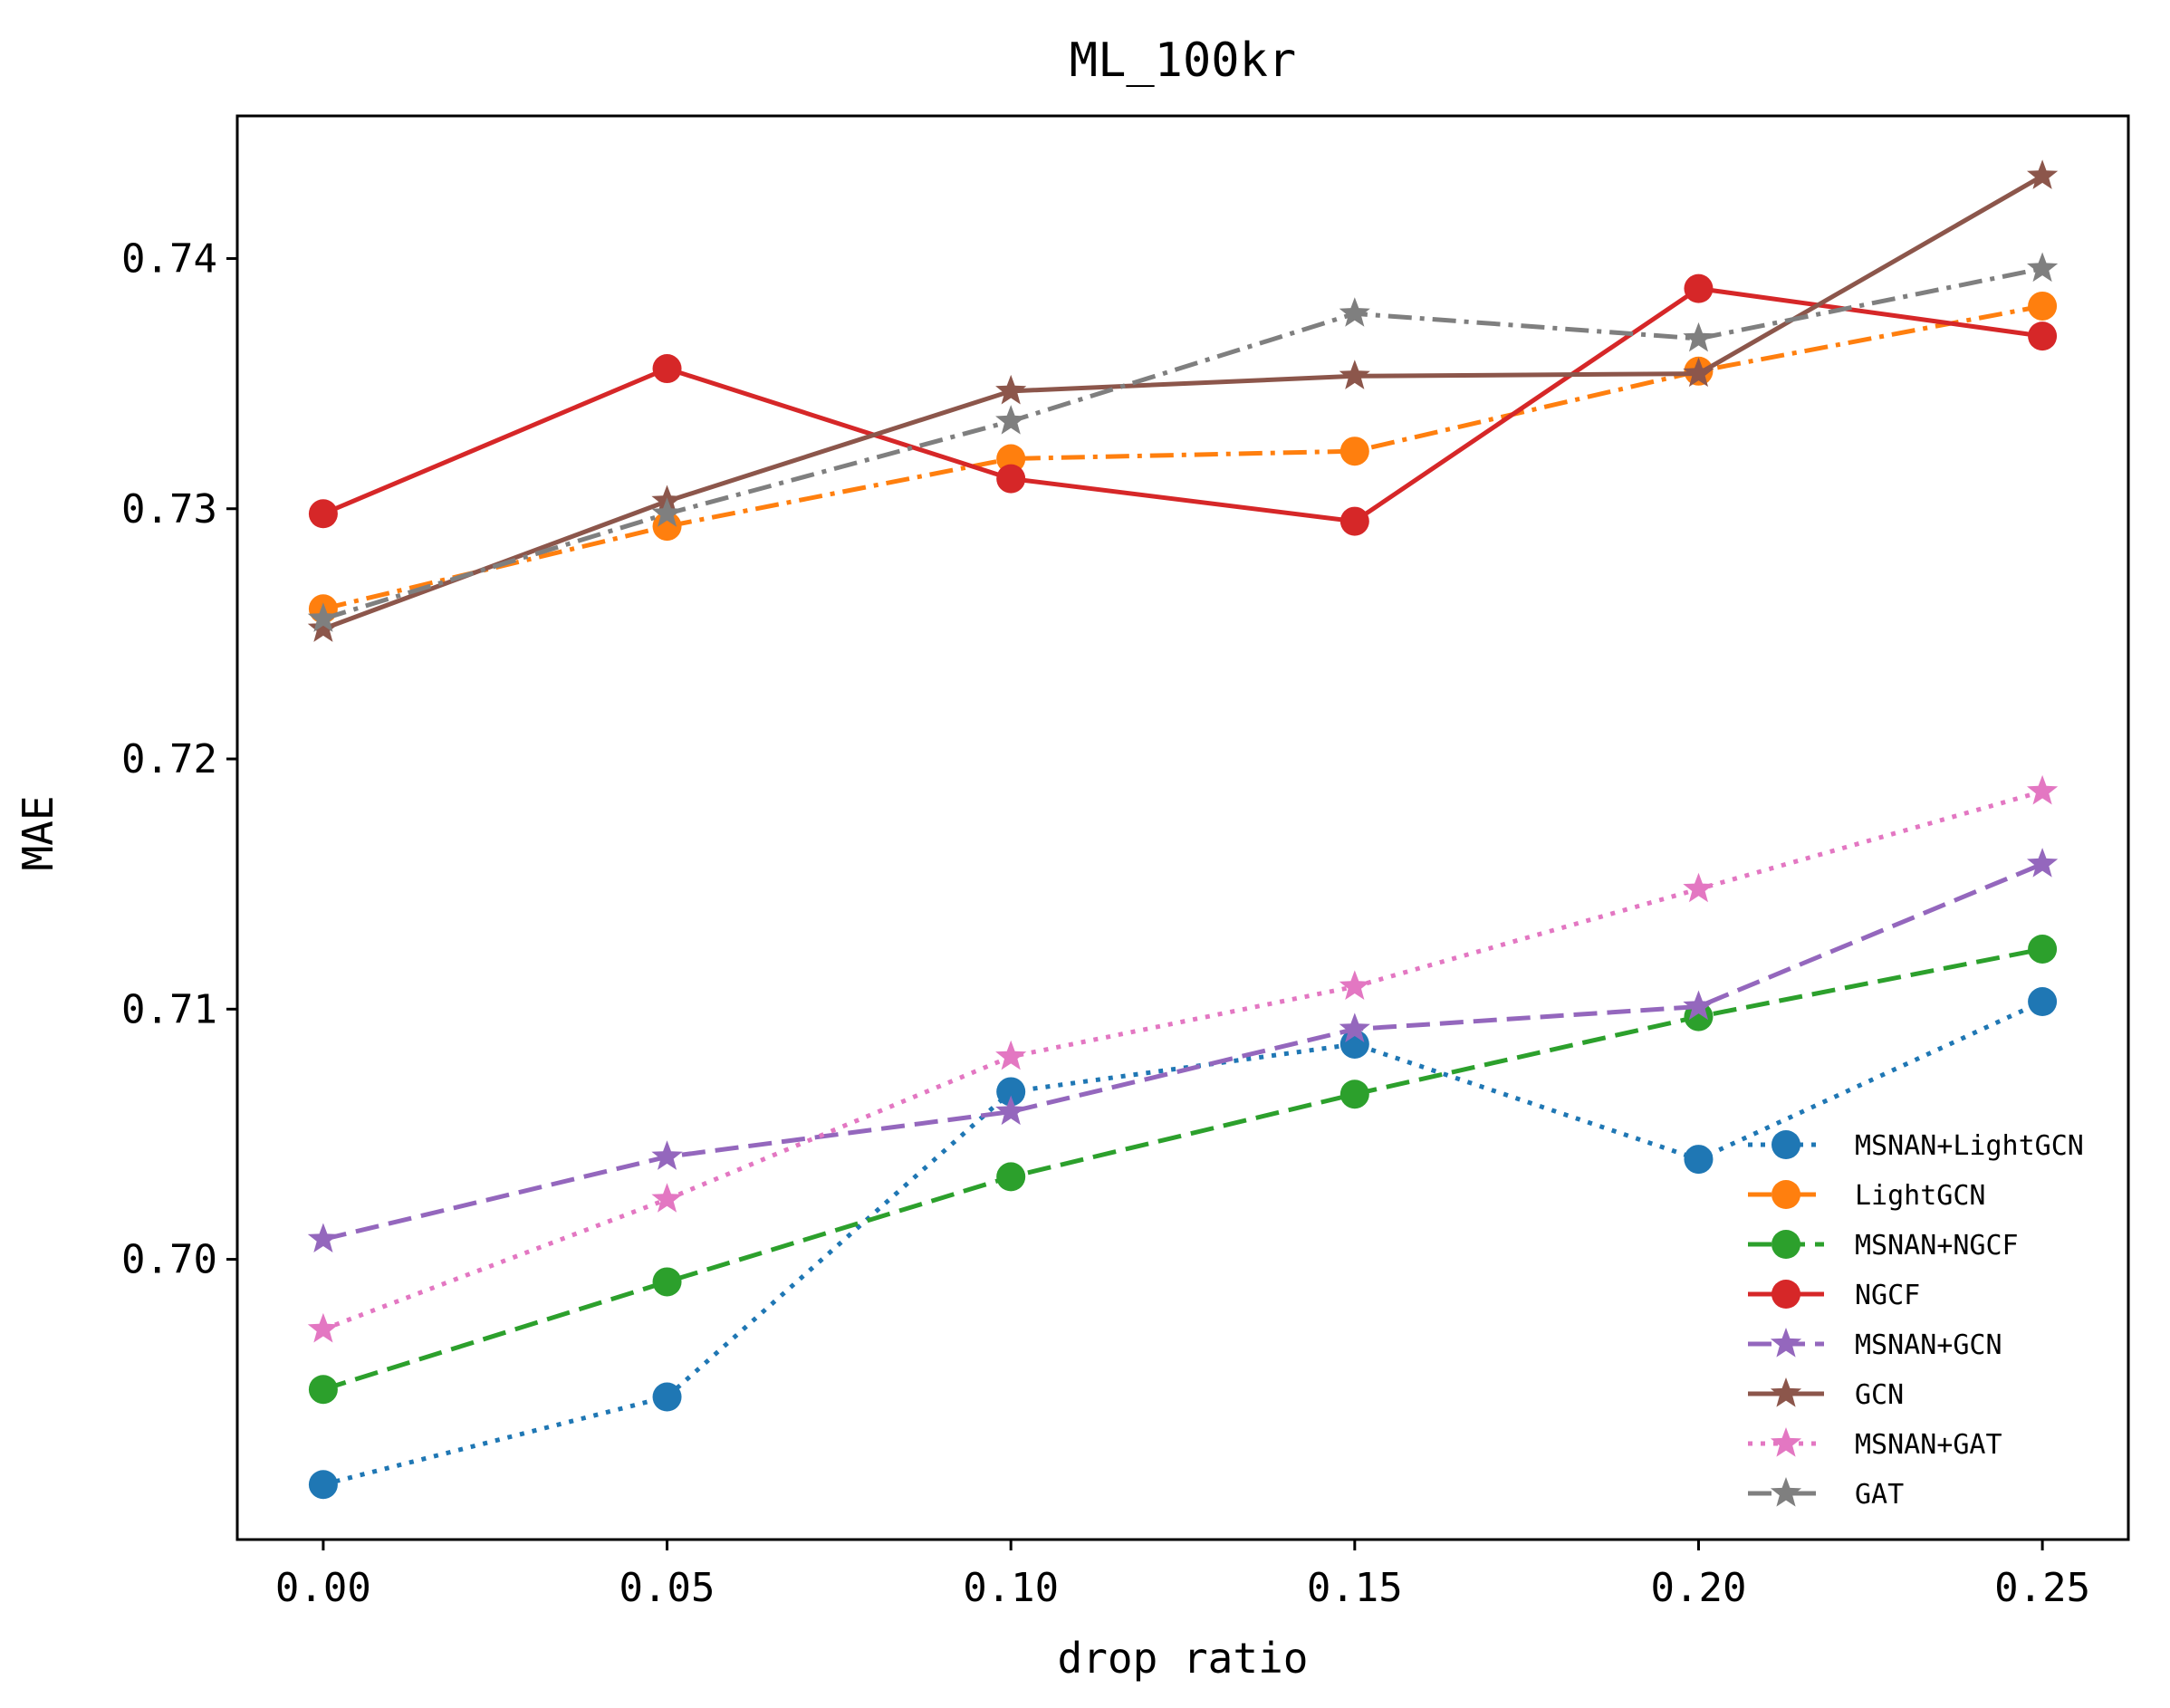 The height and width of the screenshot is (1708, 2170). Describe the element at coordinates (1929, 1445) in the screenshot. I see `legend-label-msnan-gat: MSNAN+GAT` at that location.